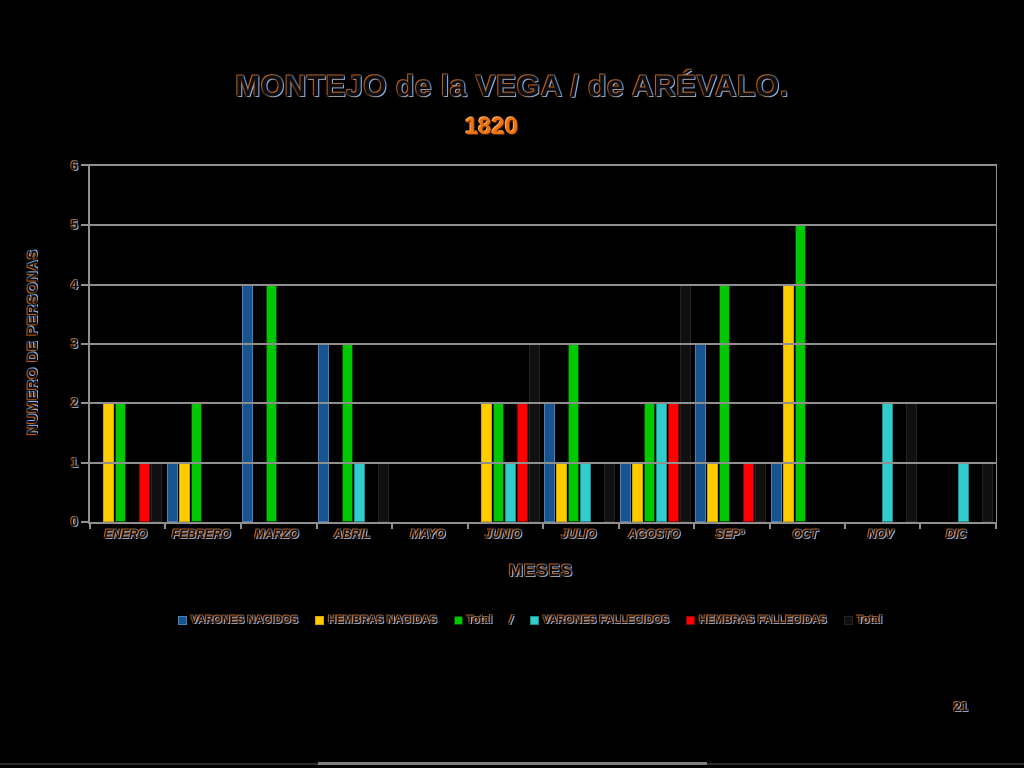 The height and width of the screenshot is (768, 1024). I want to click on legend-label: VARONES FALLECIDOS, so click(606, 620).